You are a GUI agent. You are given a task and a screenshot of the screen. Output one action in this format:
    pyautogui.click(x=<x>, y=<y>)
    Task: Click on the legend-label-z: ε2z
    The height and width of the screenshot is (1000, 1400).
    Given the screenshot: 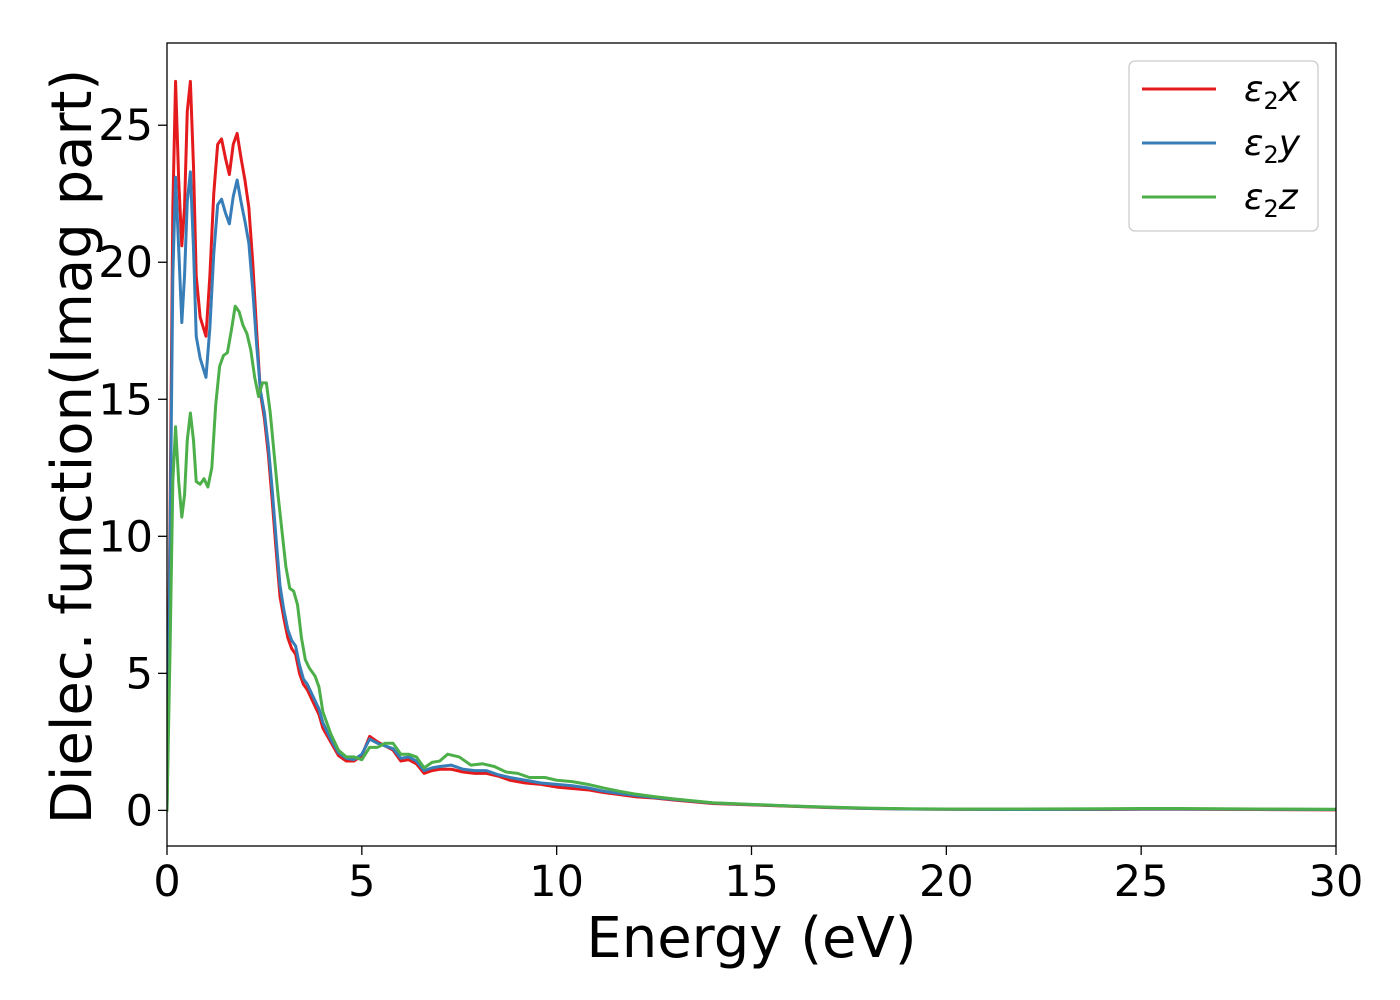 What is the action you would take?
    pyautogui.click(x=1271, y=200)
    